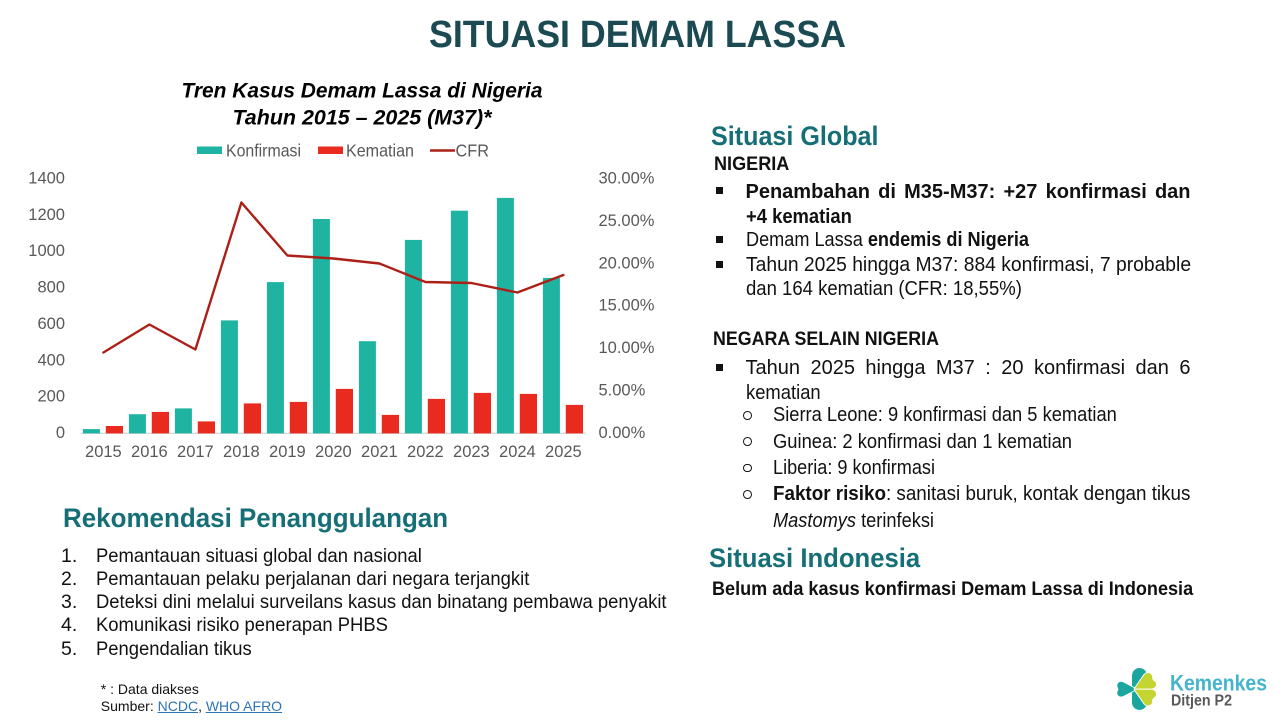  What do you see at coordinates (46, 215) in the screenshot?
I see `svg-text: 1200` at bounding box center [46, 215].